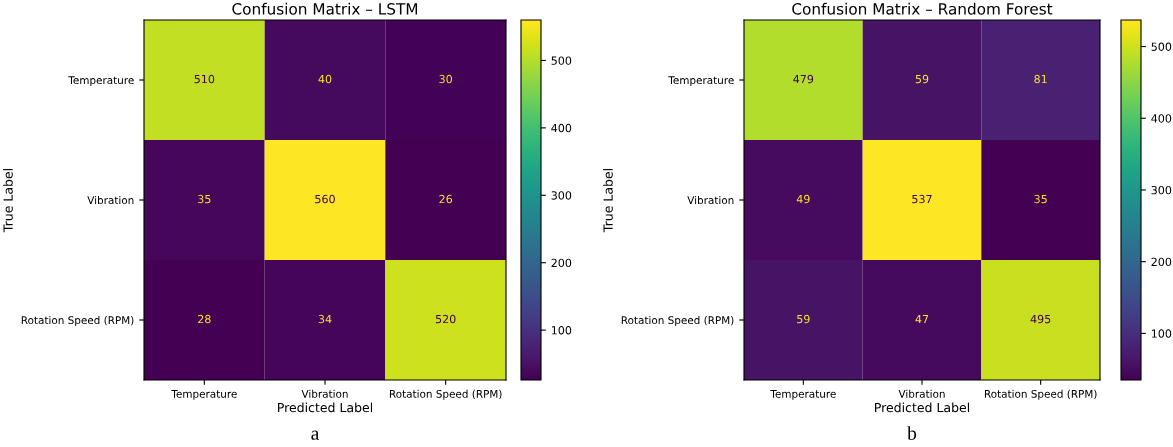 This screenshot has width=1173, height=447. What do you see at coordinates (803, 199) in the screenshot?
I see `data-label: 49` at bounding box center [803, 199].